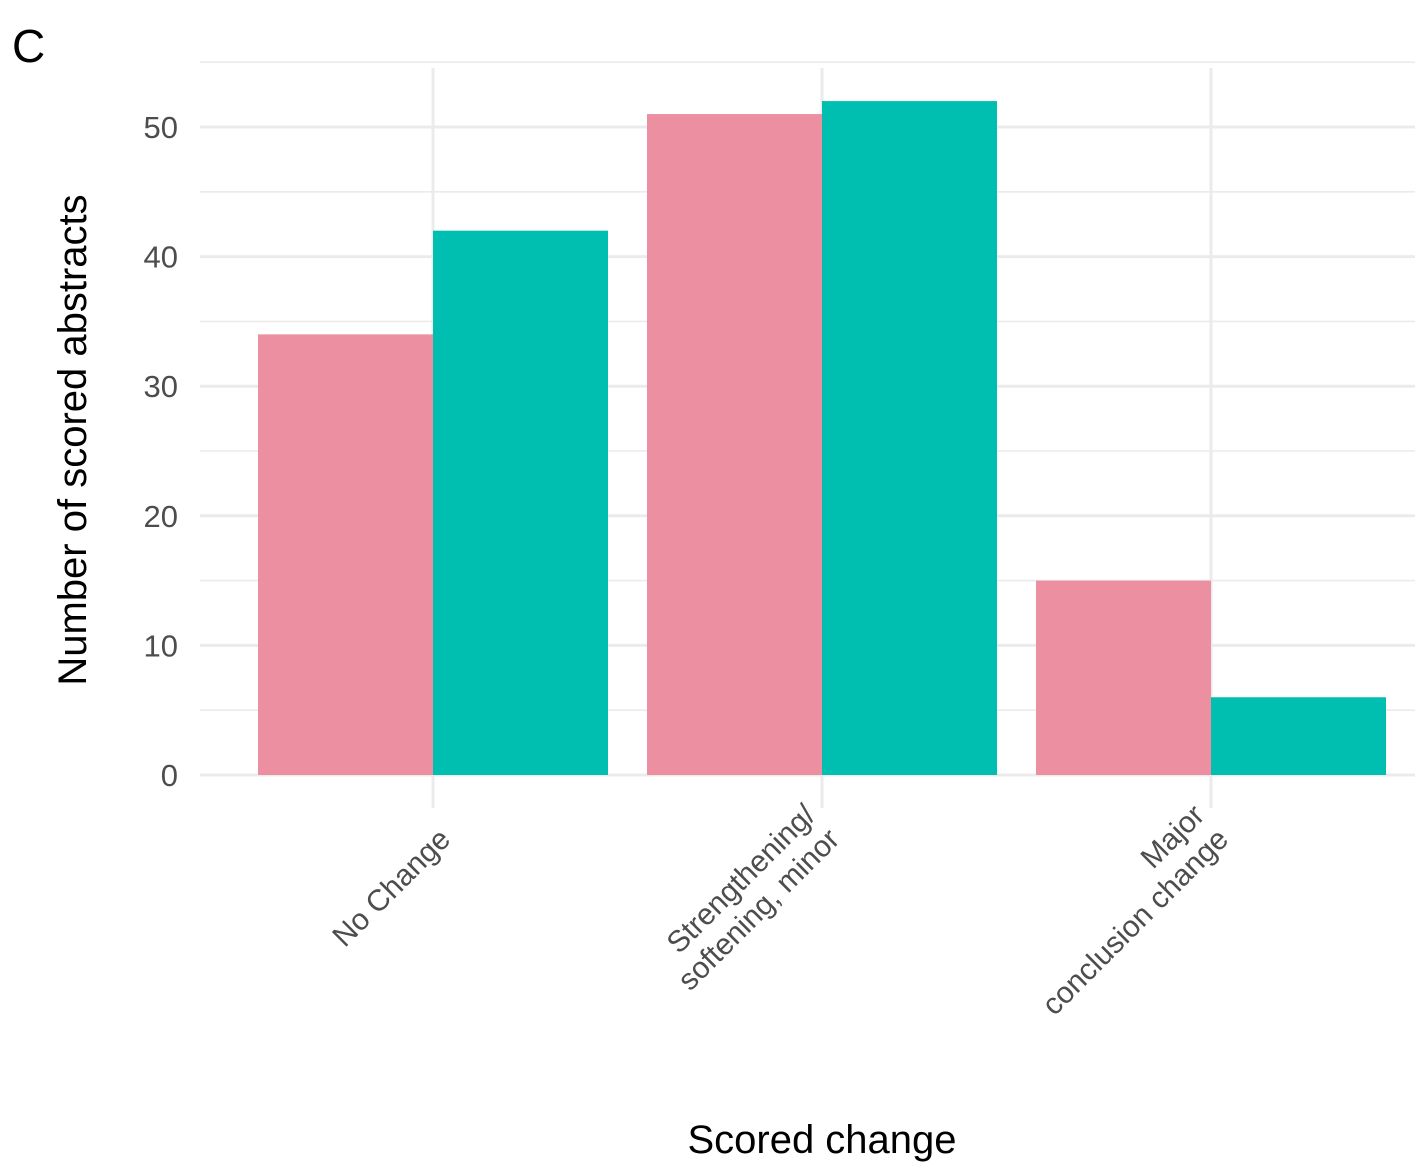  What do you see at coordinates (821, 1140) in the screenshot?
I see `x-axis-title: Scored change` at bounding box center [821, 1140].